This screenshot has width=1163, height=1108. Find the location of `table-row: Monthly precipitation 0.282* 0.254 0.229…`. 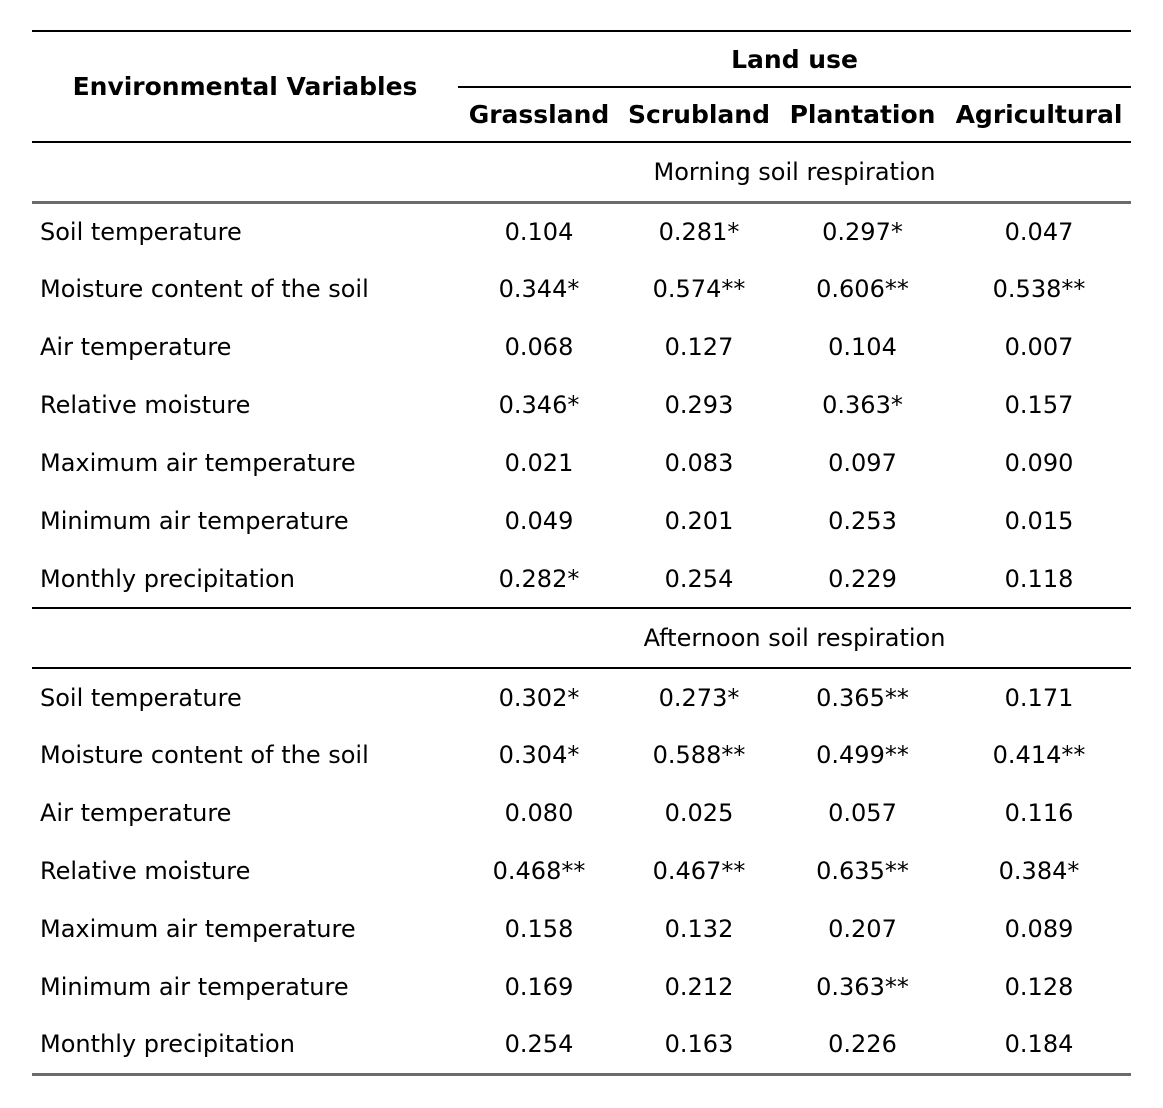

table-row: Monthly precipitation 0.282* 0.254 0.229… is located at coordinates (582, 579).